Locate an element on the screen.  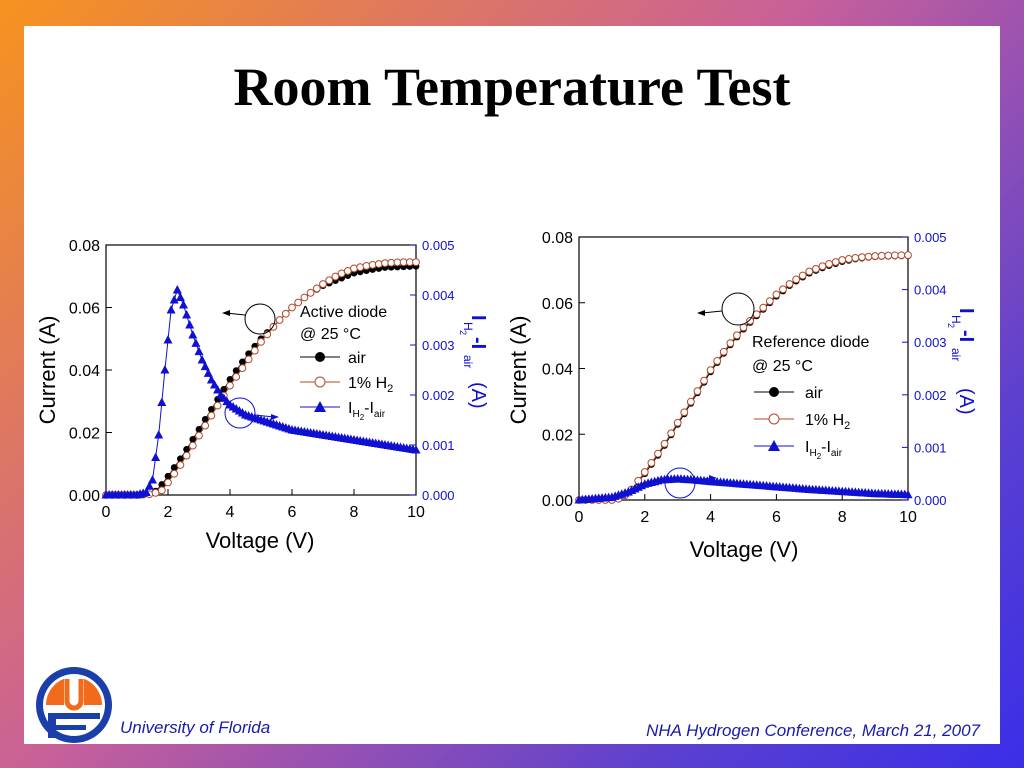
y2-tick-label: 0.001 is located at coordinates (930, 447).